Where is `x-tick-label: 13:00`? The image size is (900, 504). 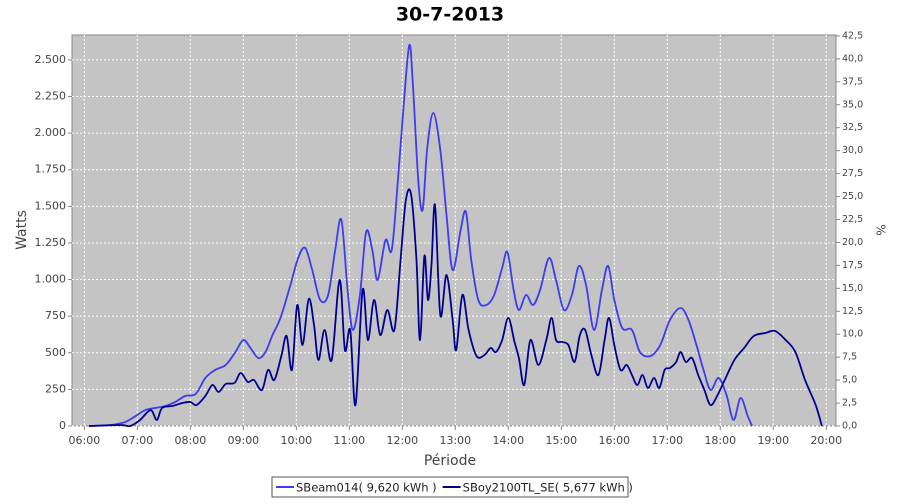
x-tick-label: 13:00 is located at coordinates (455, 440).